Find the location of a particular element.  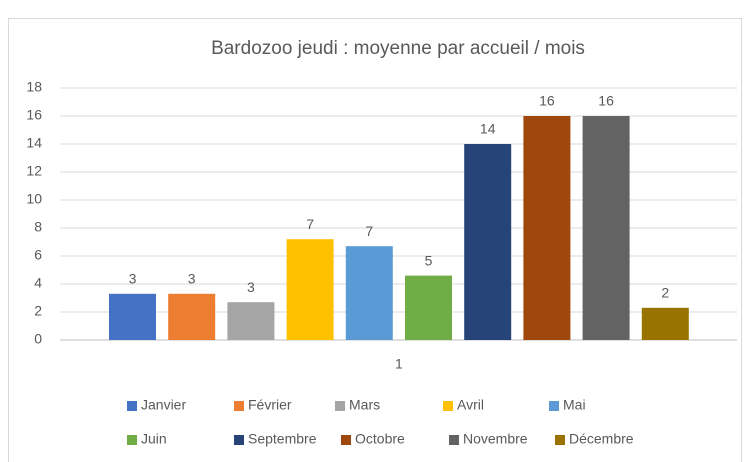

legend-label: Avril is located at coordinates (470, 405).